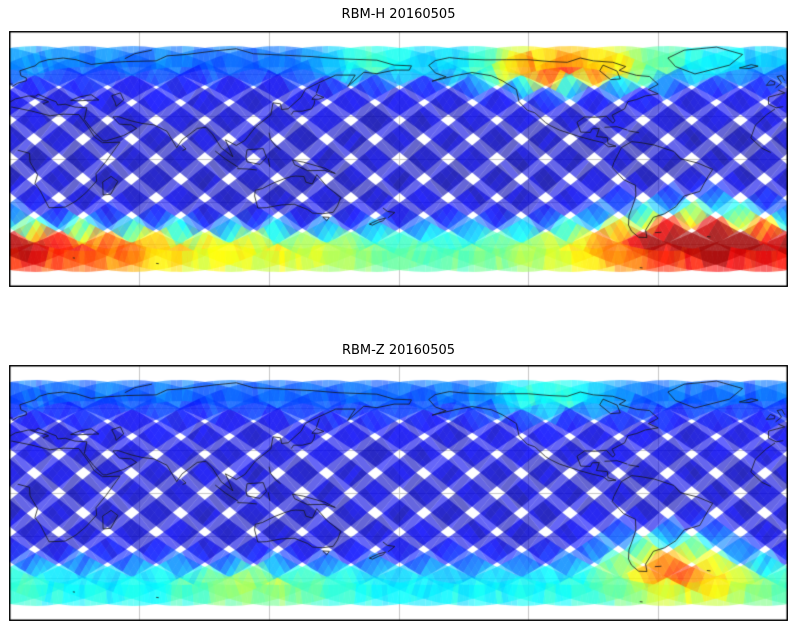 This screenshot has width=794, height=633. Describe the element at coordinates (398, 350) in the screenshot. I see `rbm-z-panel-title: RBM-Z 20160505` at that location.